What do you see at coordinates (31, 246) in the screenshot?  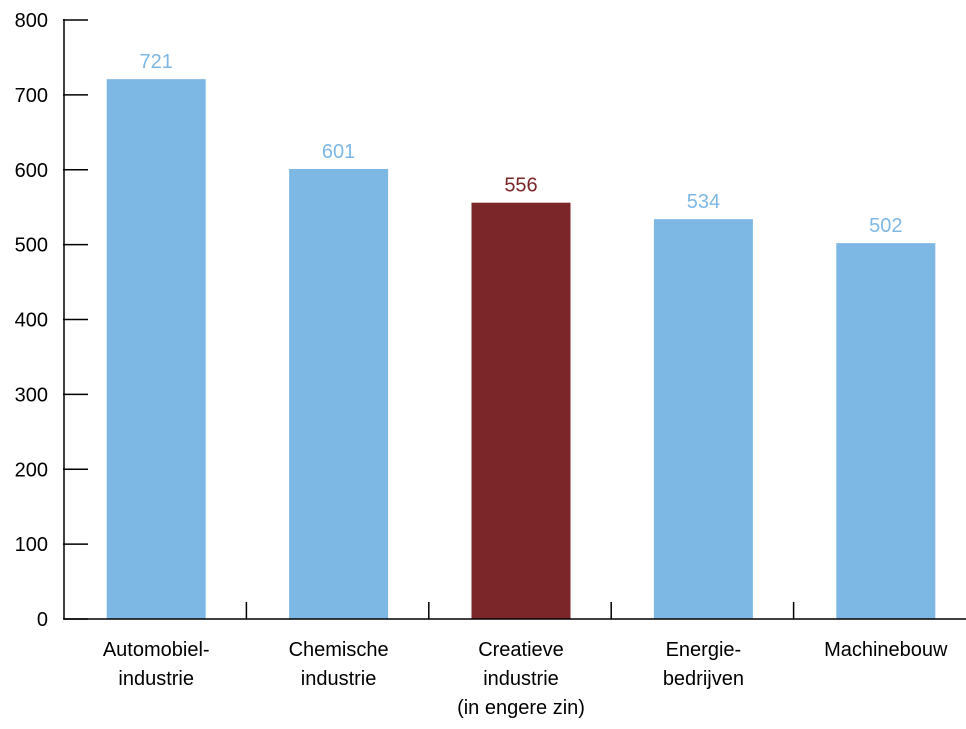 I see `y-tick-label: 500` at bounding box center [31, 246].